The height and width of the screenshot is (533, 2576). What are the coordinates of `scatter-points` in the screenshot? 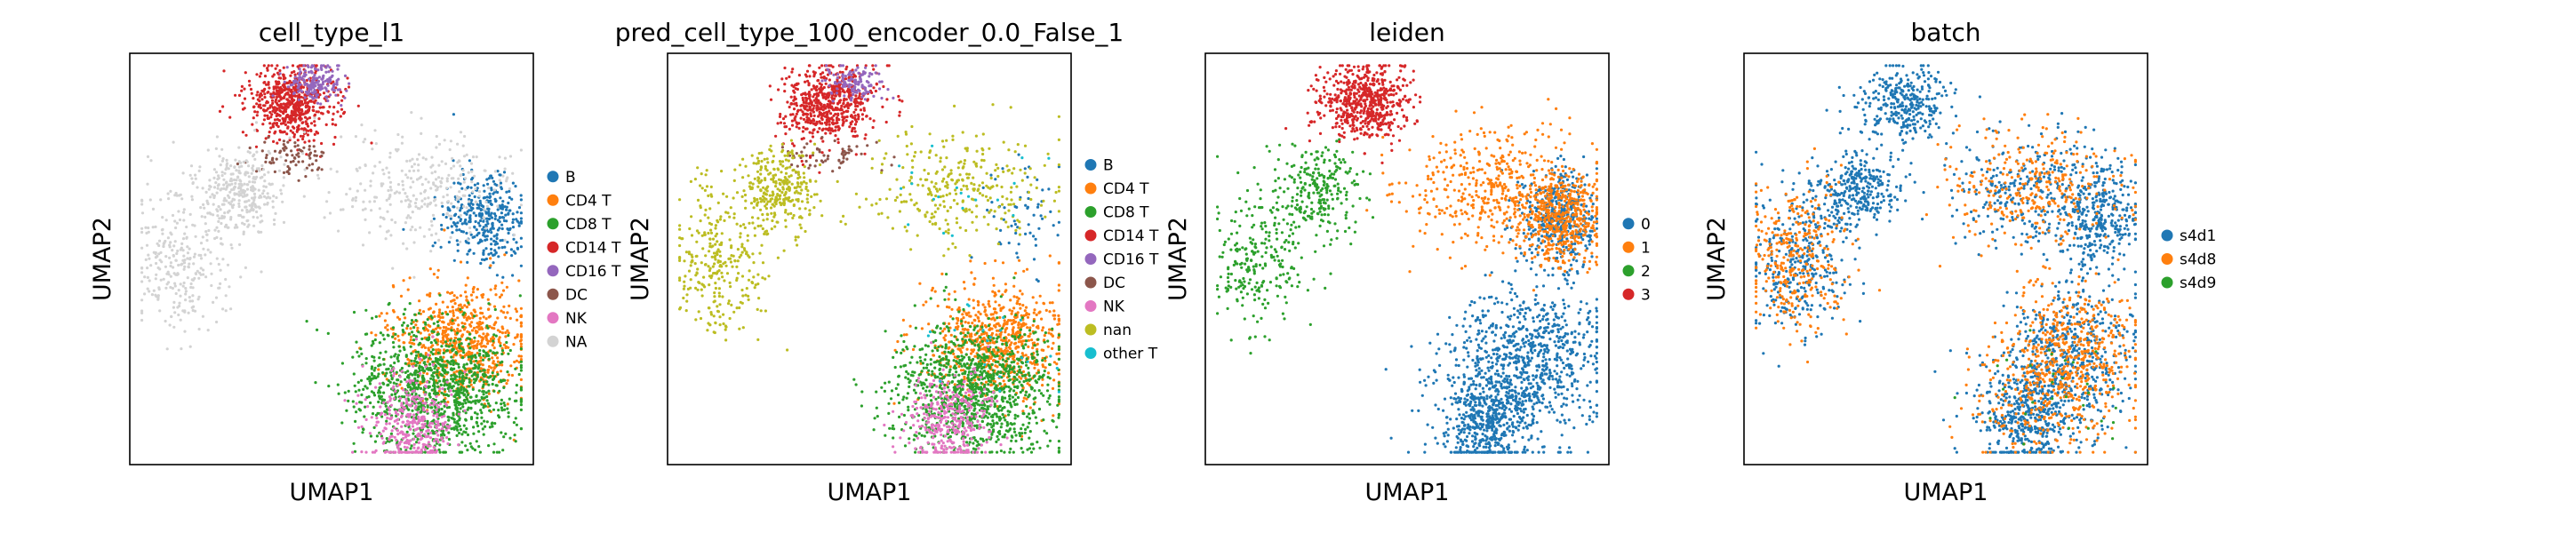 It's located at (869, 259).